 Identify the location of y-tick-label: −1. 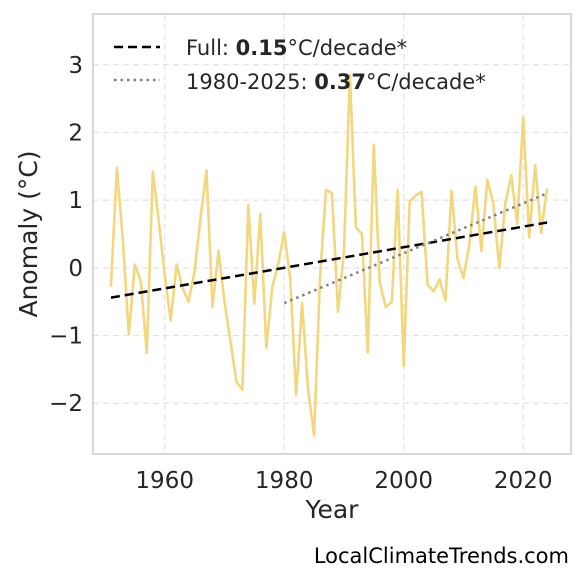
(66, 337).